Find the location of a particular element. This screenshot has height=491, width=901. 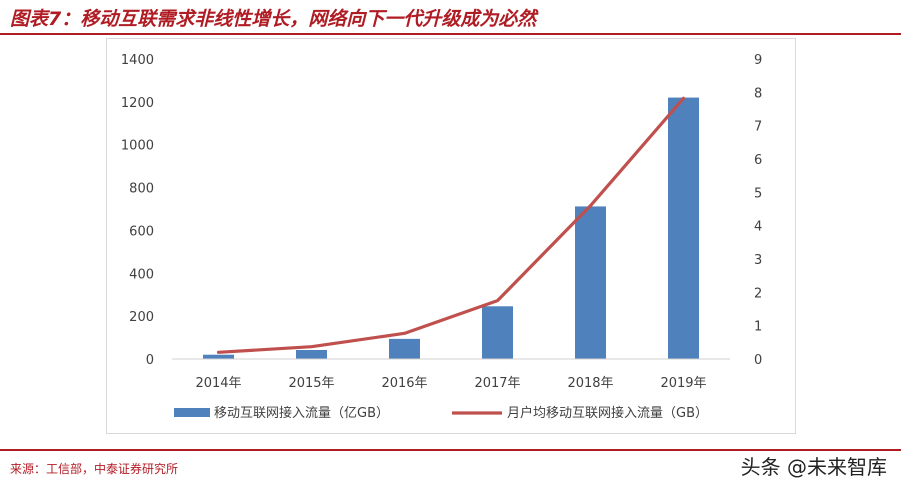

y-right-tick-label-0: 0 is located at coordinates (758, 360).